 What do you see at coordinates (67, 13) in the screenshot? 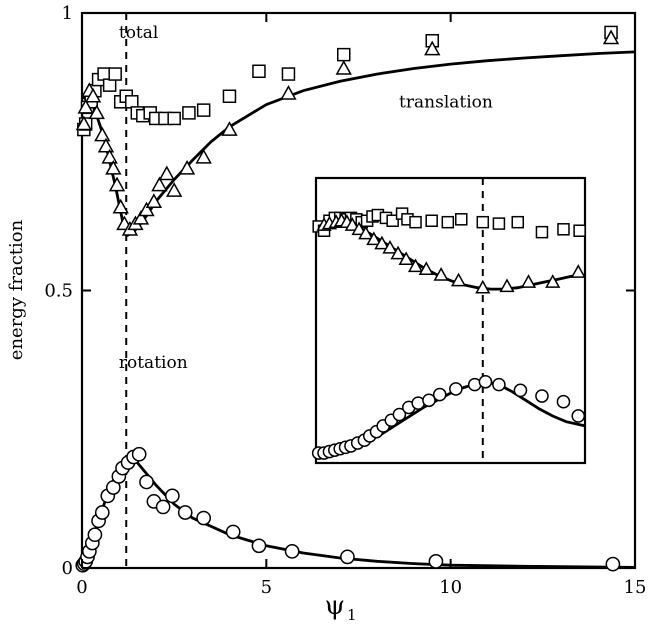
I see `y-tick-label: 1` at bounding box center [67, 13].